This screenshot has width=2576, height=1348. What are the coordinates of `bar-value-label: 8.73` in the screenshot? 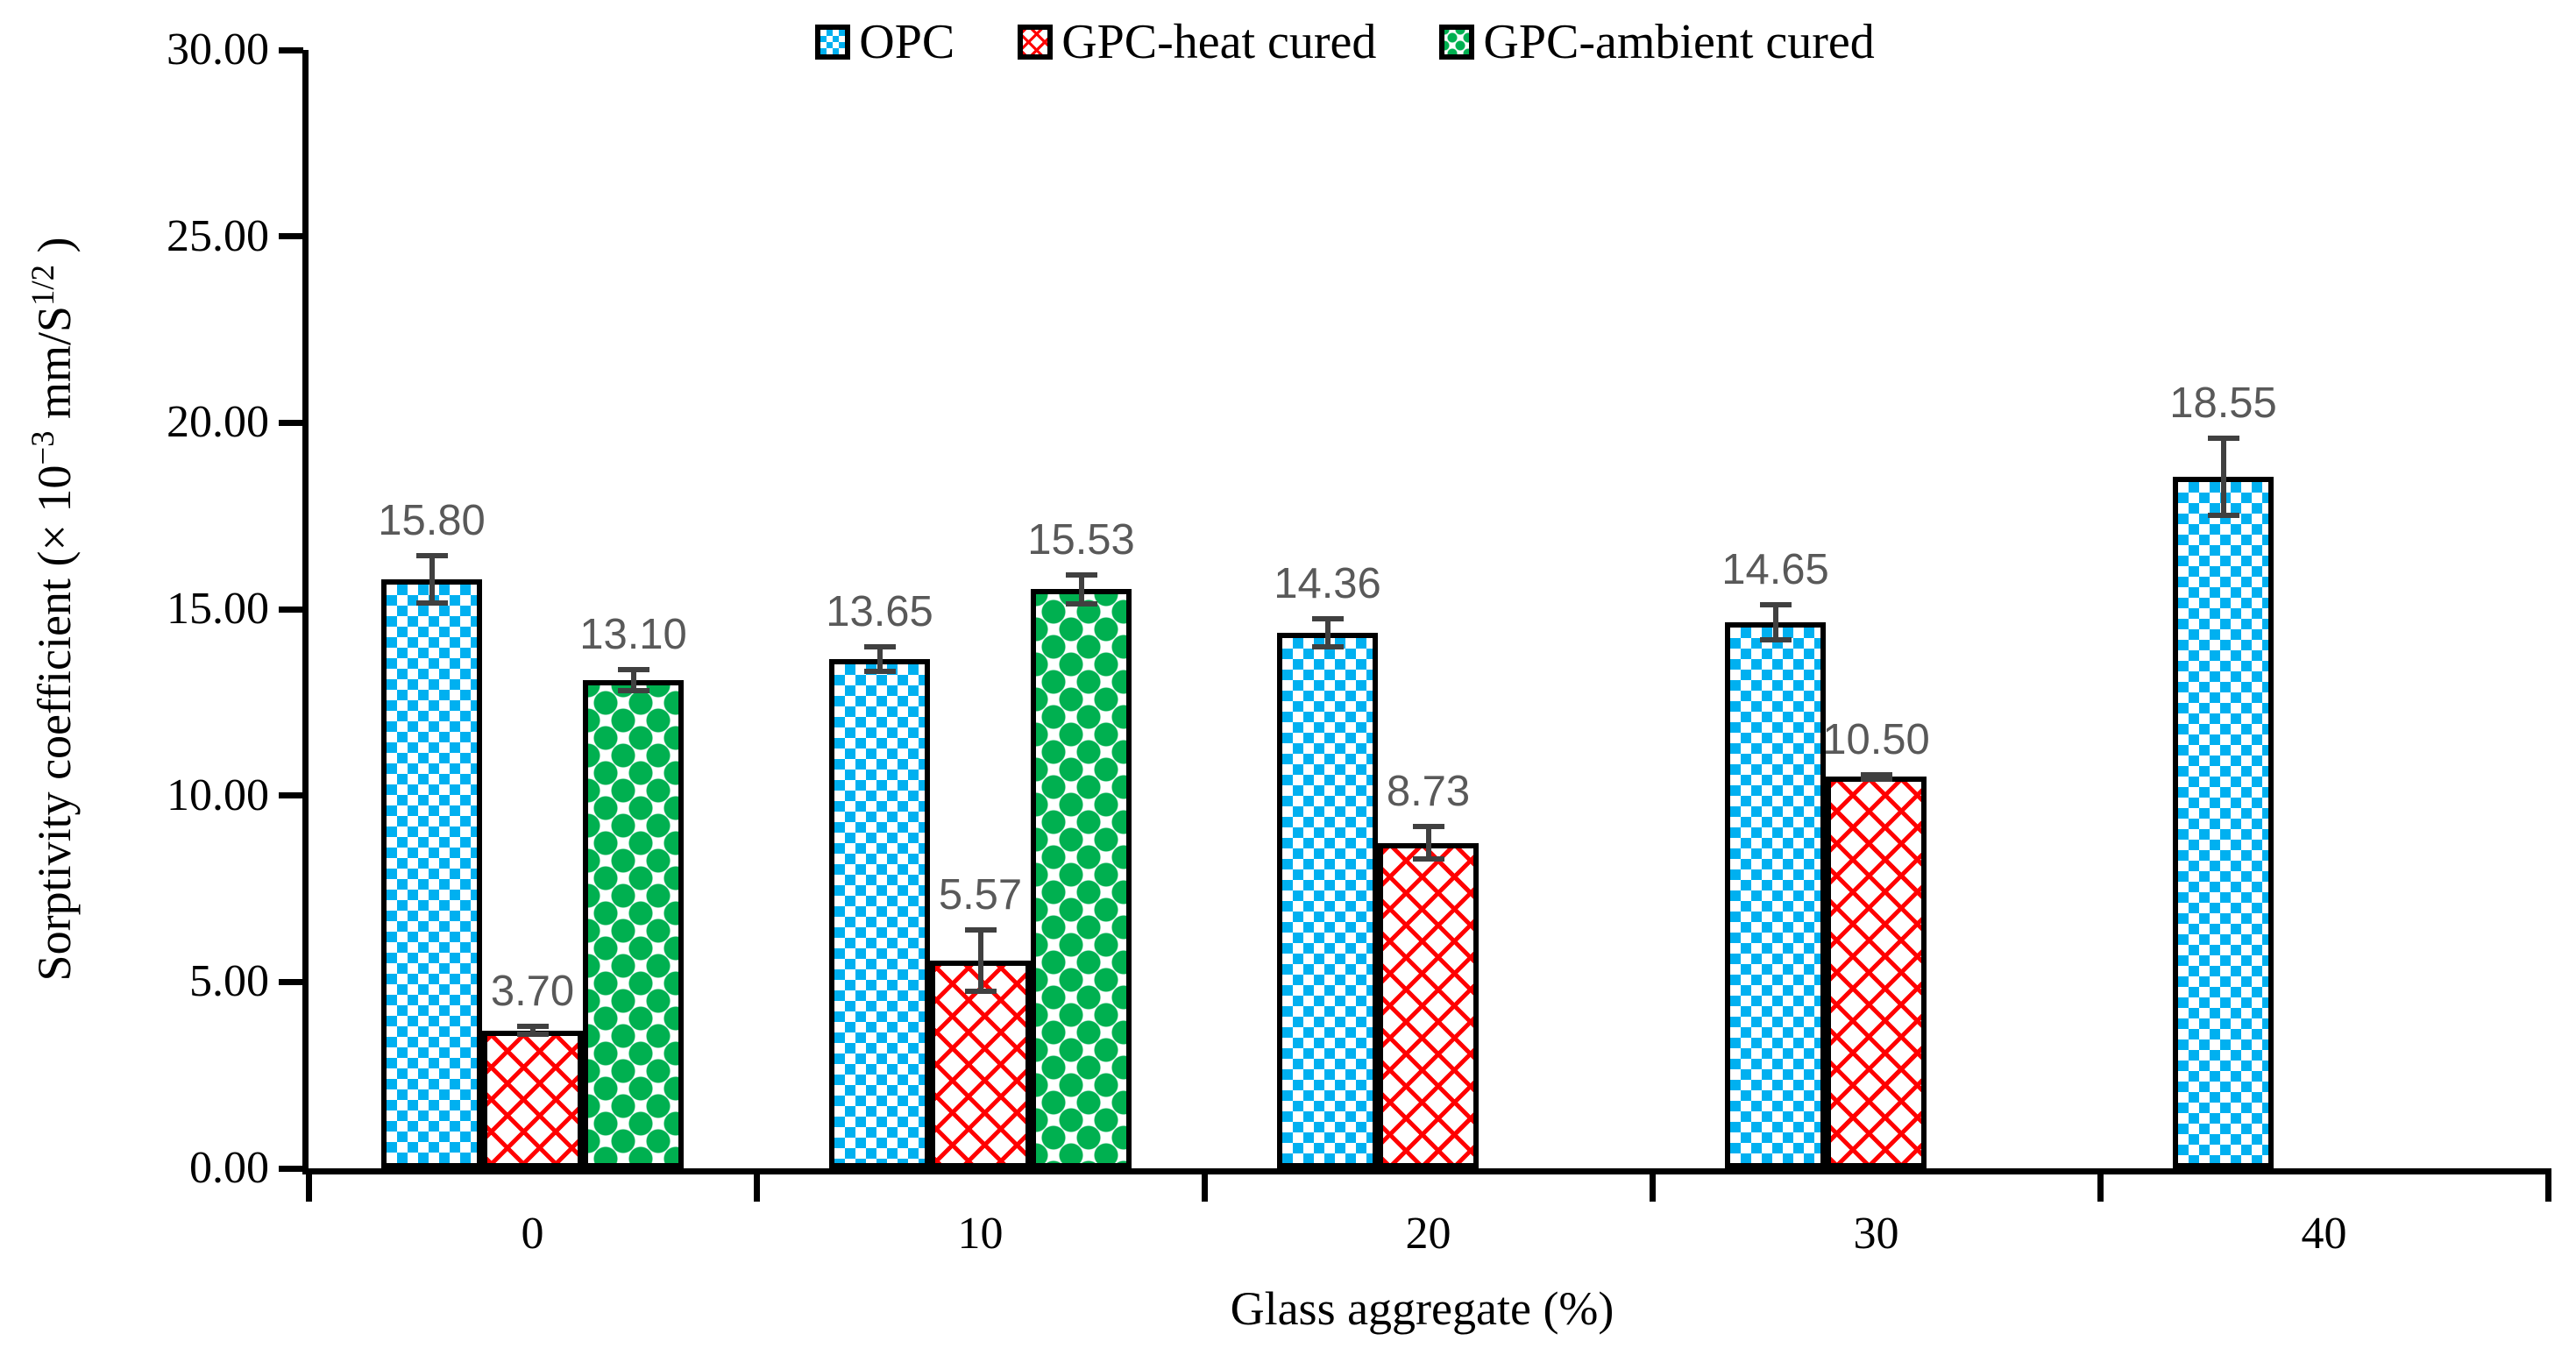 It's located at (1428, 792).